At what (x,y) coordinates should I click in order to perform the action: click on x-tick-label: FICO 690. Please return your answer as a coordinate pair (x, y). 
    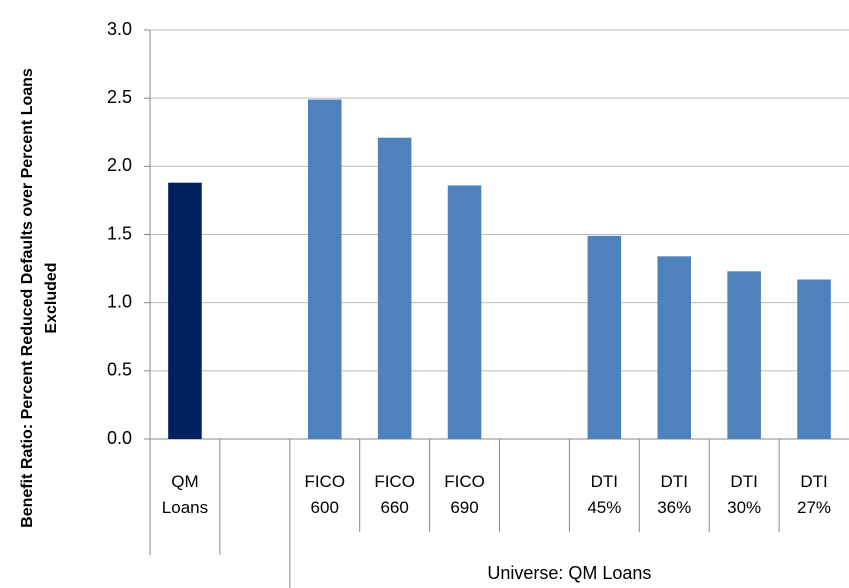
    Looking at the image, I should click on (464, 494).